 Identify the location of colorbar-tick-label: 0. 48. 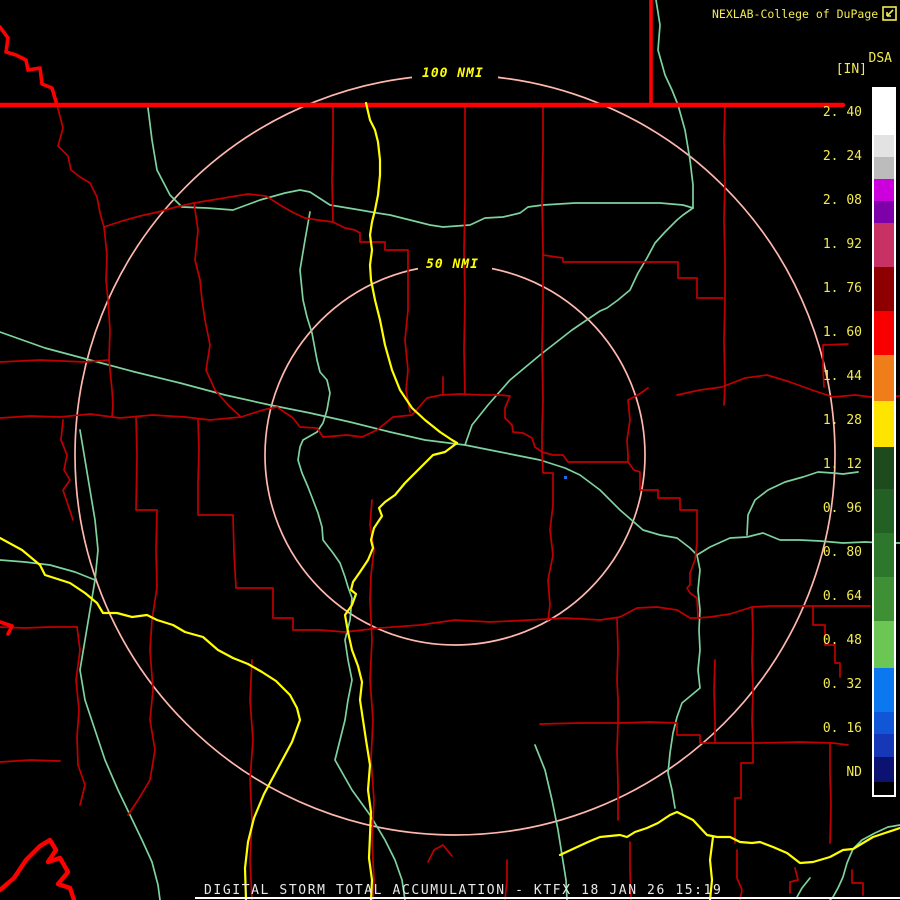
(842, 640).